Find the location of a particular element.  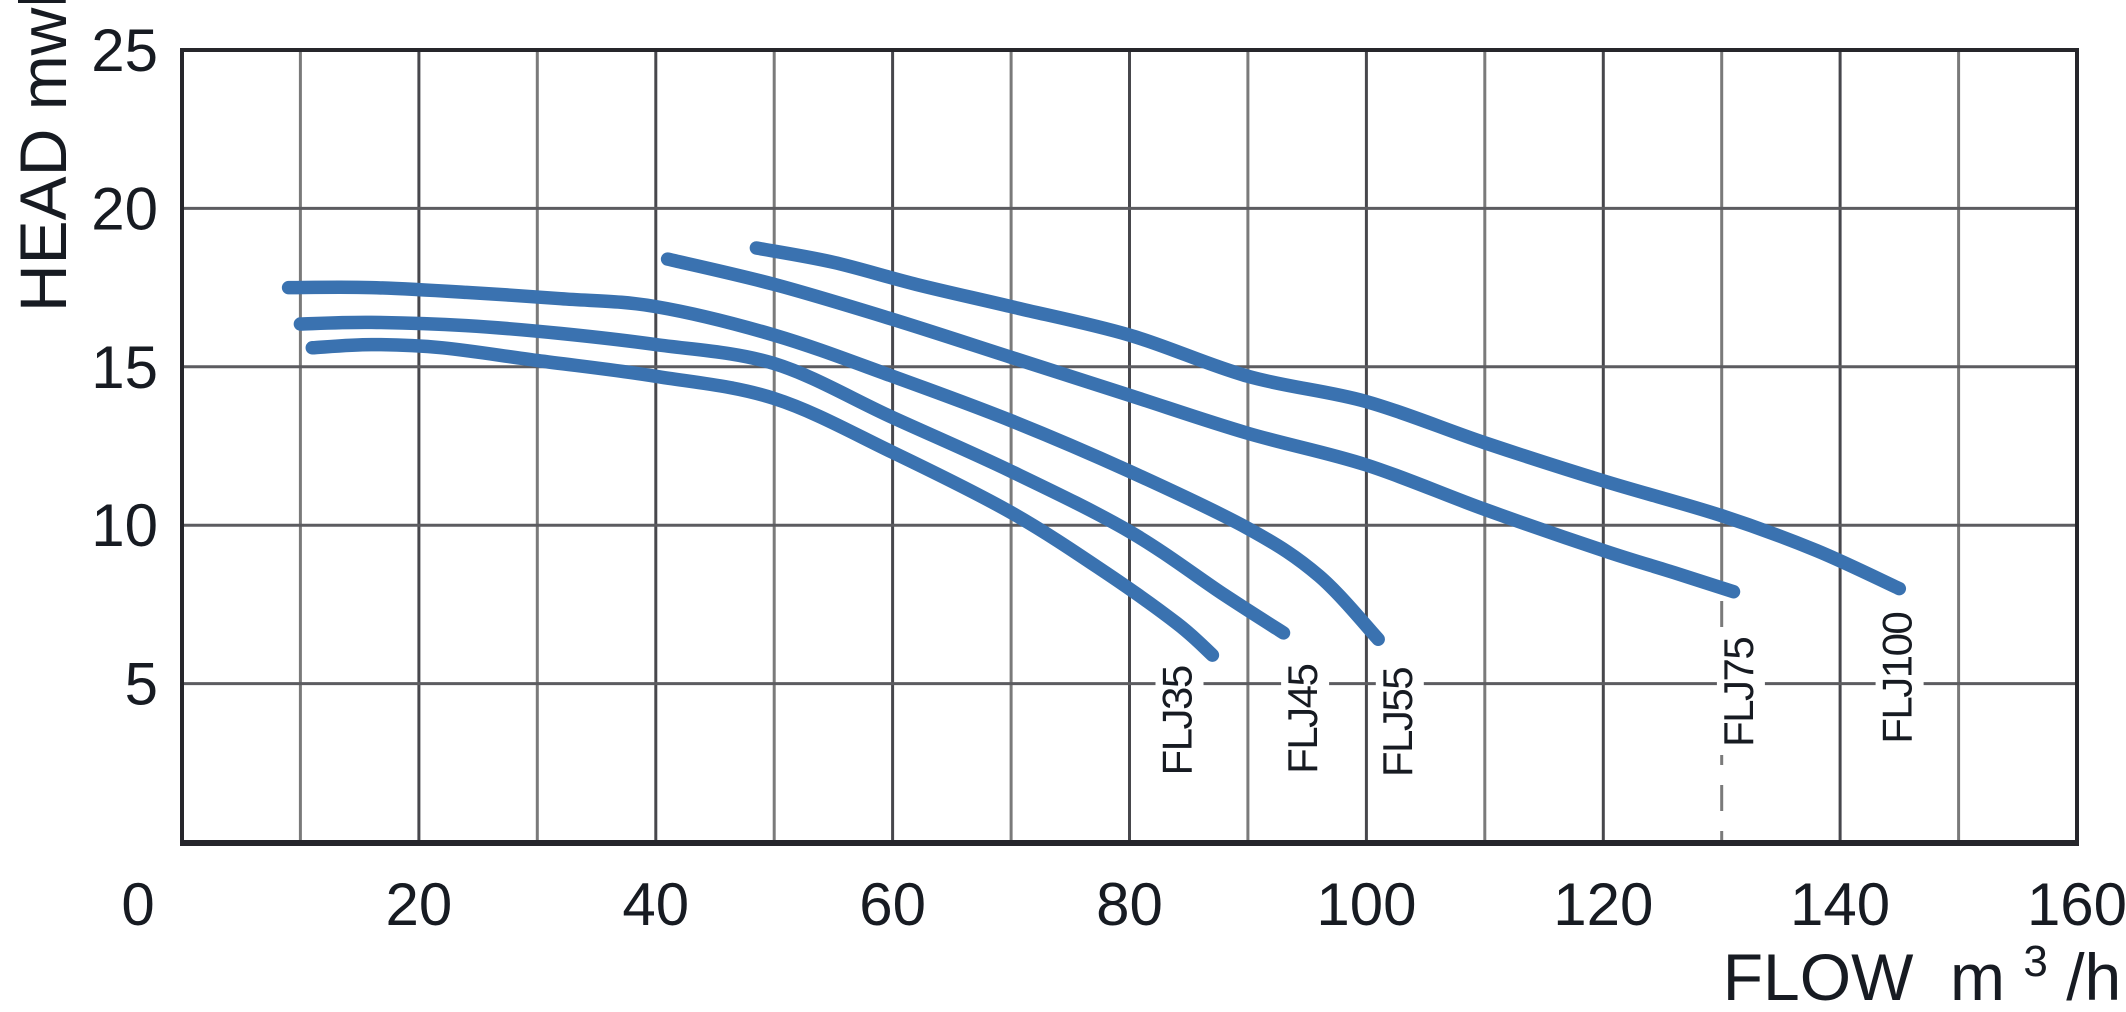

curve-label-backing-FLJ75 is located at coordinates (1740, 692).